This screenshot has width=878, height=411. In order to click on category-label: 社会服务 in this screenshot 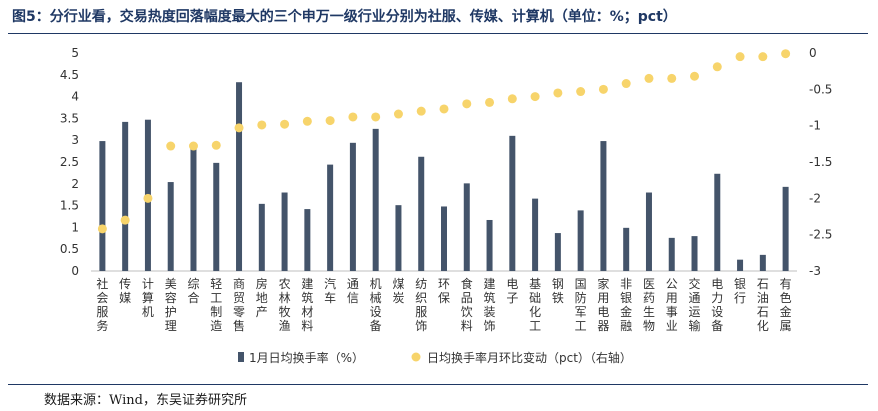, I will do `click(102, 304)`.